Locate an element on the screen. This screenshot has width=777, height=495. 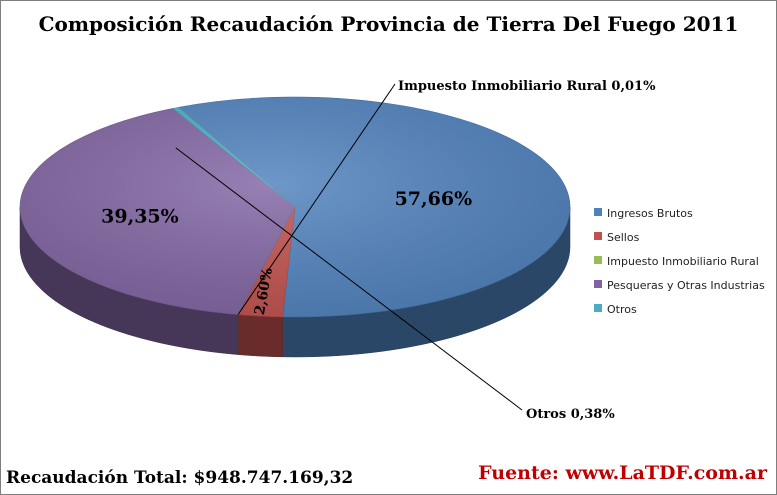
legend-item-sellos: Sellos is located at coordinates (679, 242).